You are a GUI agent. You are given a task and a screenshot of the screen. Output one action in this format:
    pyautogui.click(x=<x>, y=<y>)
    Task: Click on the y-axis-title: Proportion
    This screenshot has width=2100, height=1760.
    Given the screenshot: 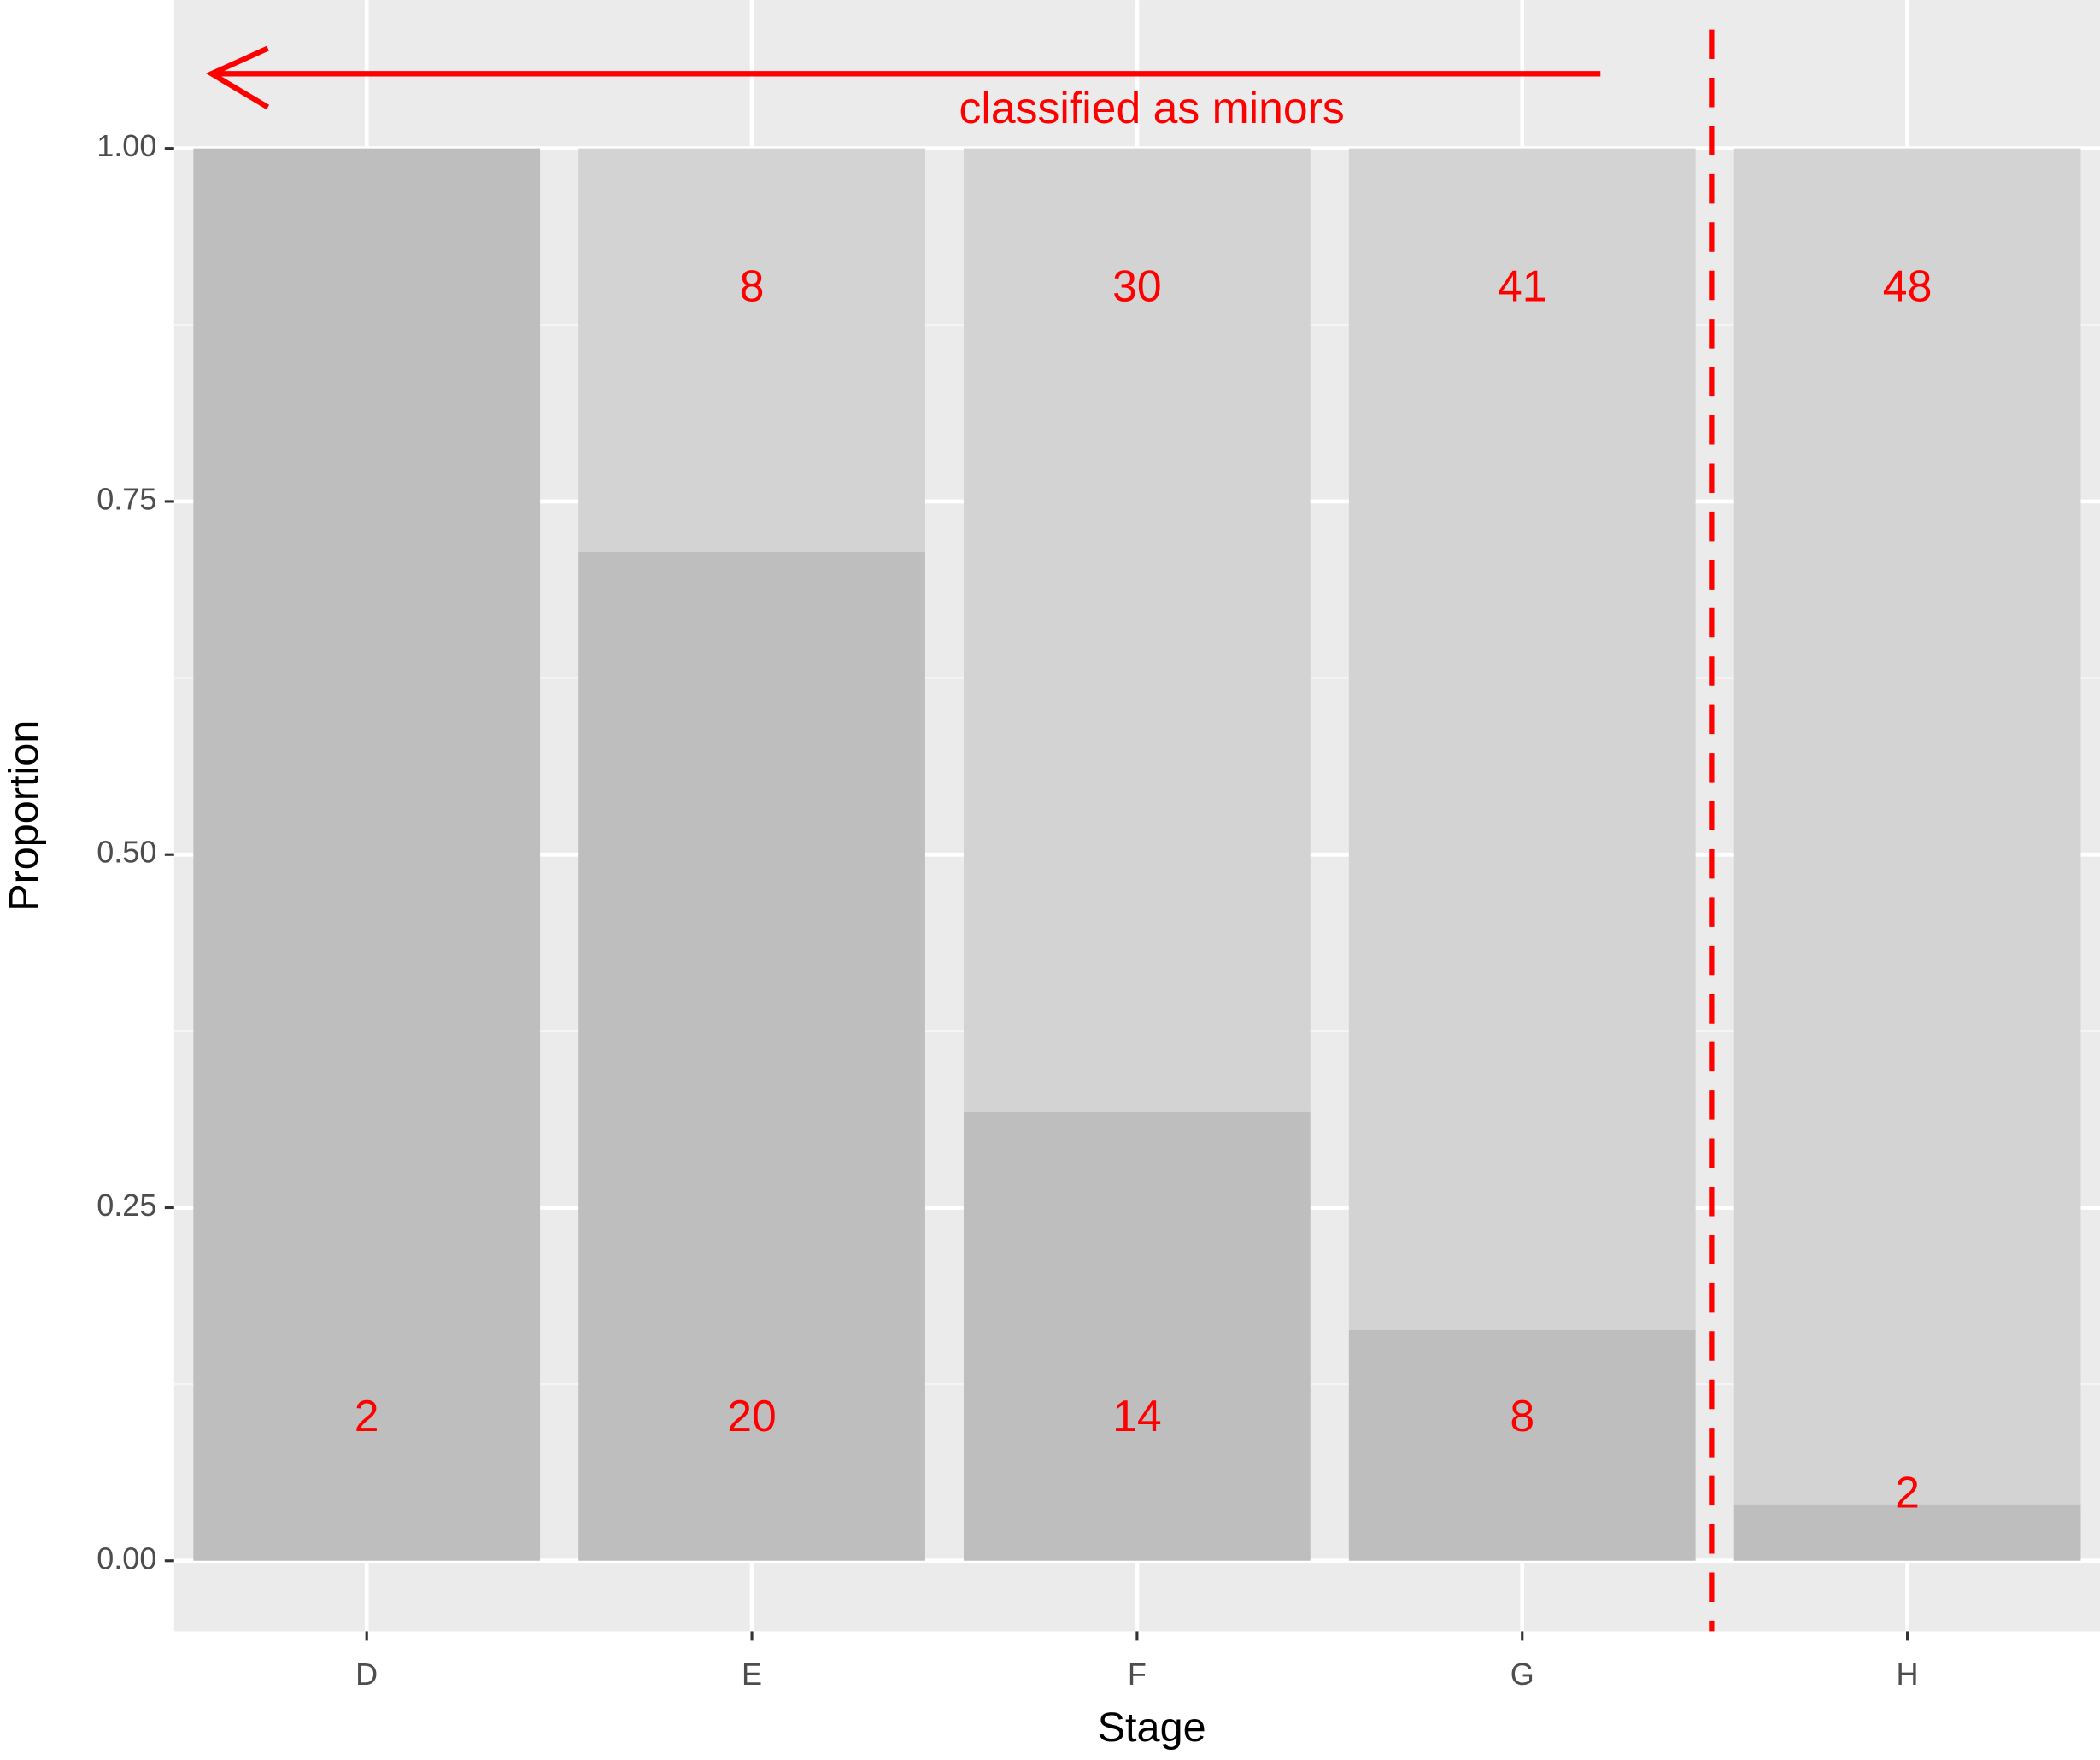 What is the action you would take?
    pyautogui.click(x=24, y=816)
    